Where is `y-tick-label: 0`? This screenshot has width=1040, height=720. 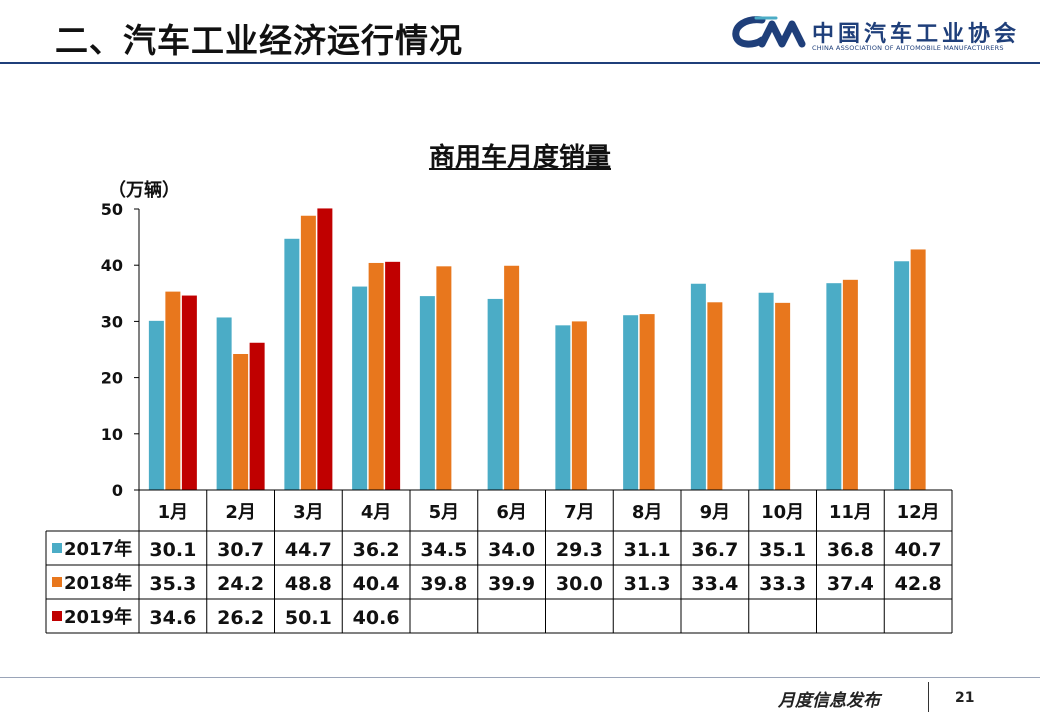
y-tick-label: 0 is located at coordinates (117, 490).